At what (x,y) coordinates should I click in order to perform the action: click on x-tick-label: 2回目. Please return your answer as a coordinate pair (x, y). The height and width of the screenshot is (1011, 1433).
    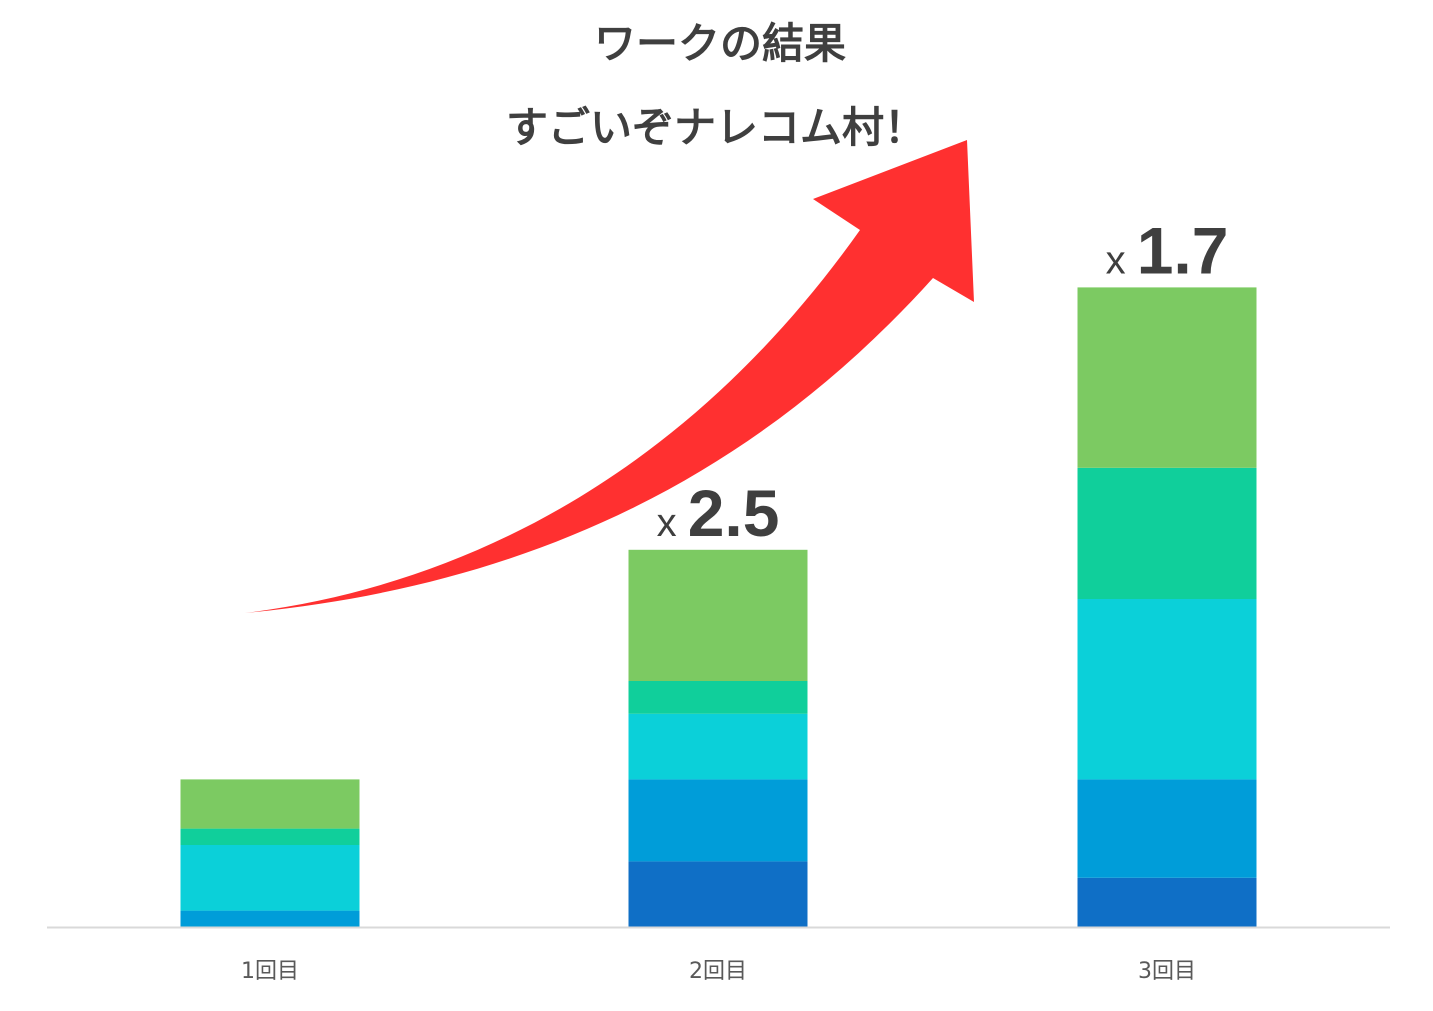
    Looking at the image, I should click on (718, 971).